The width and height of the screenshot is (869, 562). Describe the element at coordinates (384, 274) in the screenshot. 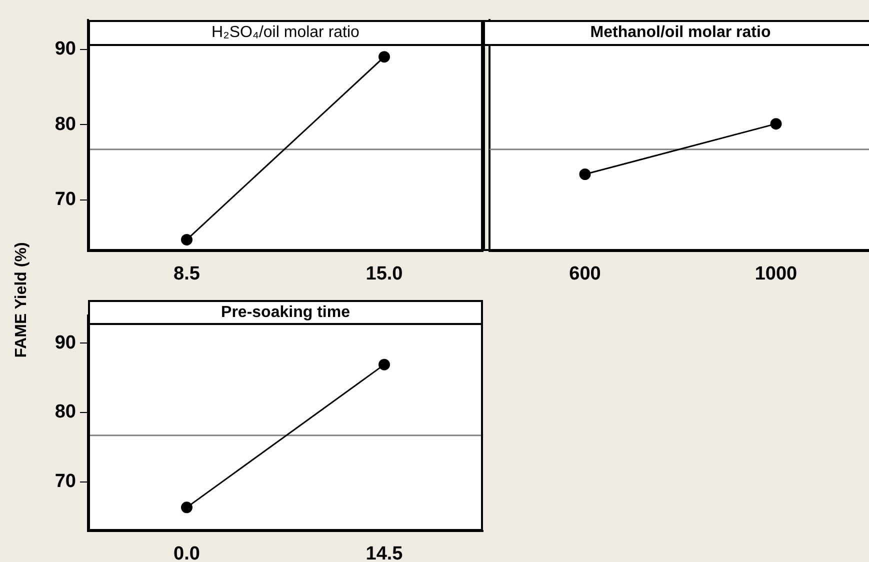

I see `x-tick-label: 15.0` at that location.